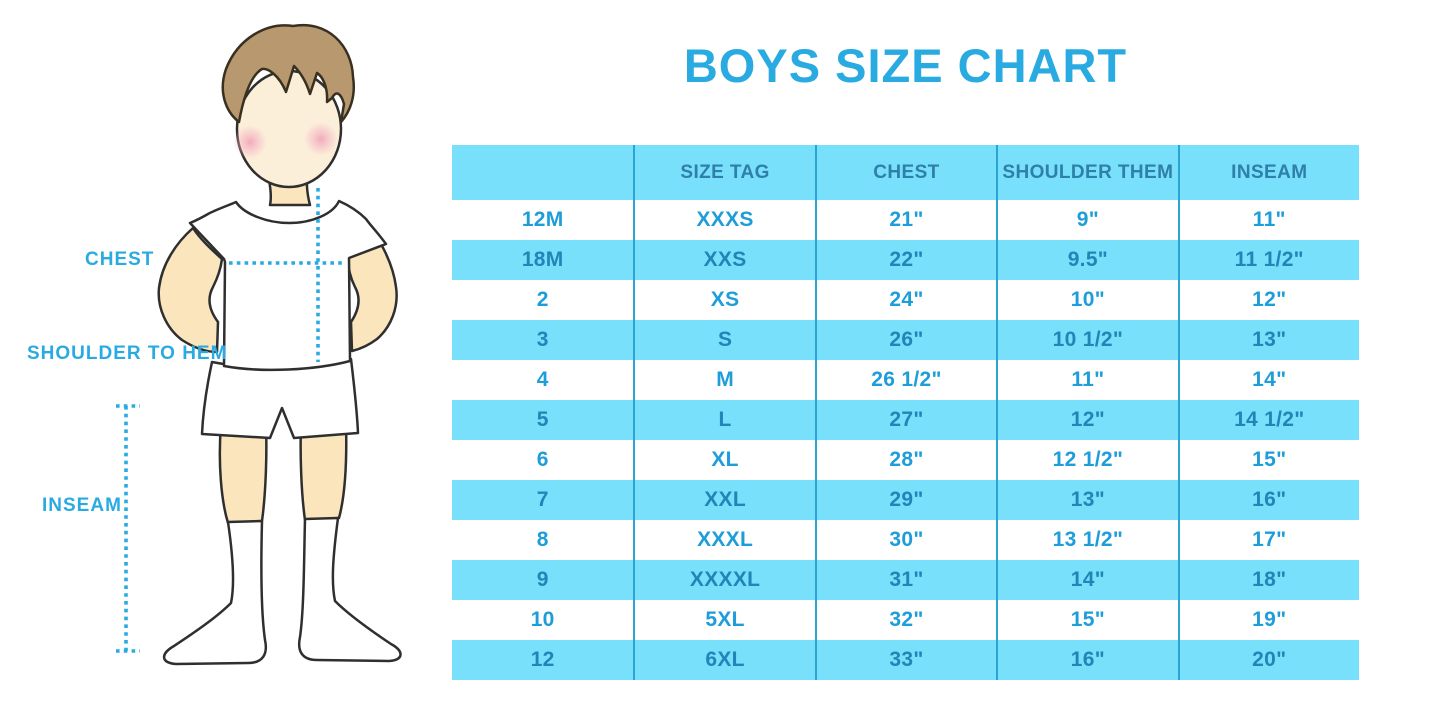 The image size is (1445, 723). I want to click on table-cell: 9", so click(1086, 220).